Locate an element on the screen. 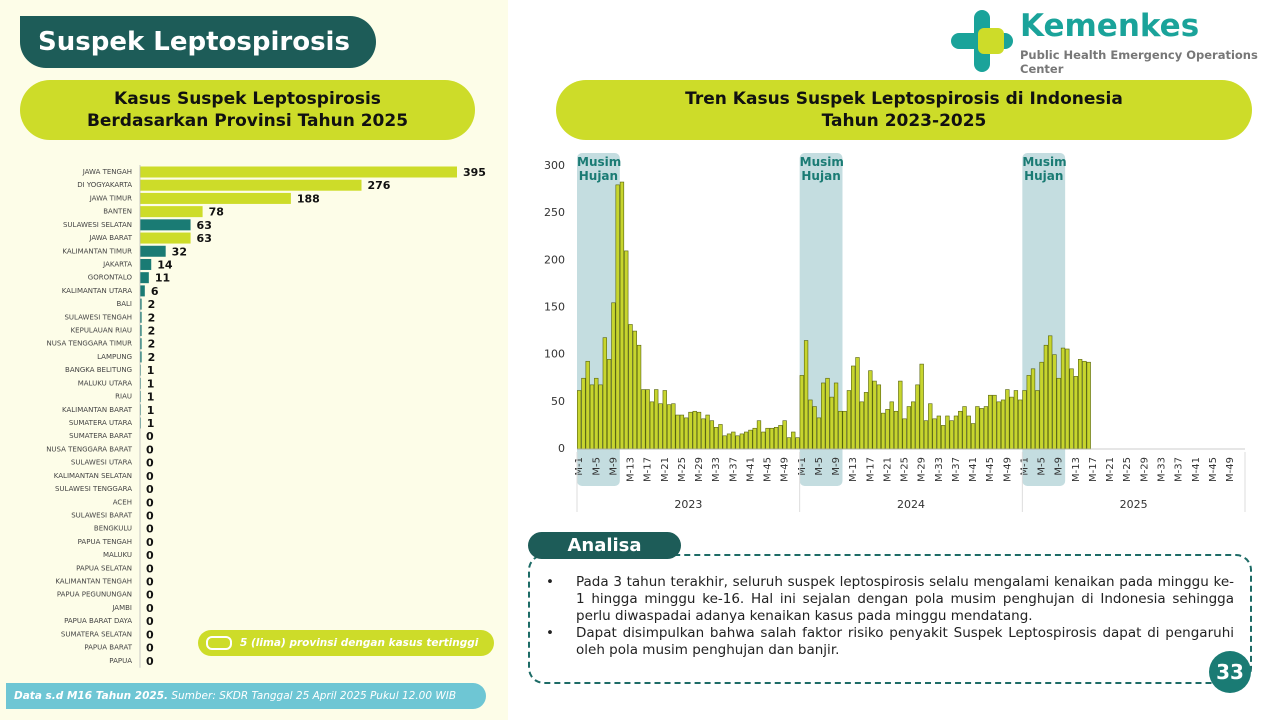  y-tick-label: KALIMANTAN TIMUR is located at coordinates (97, 251).